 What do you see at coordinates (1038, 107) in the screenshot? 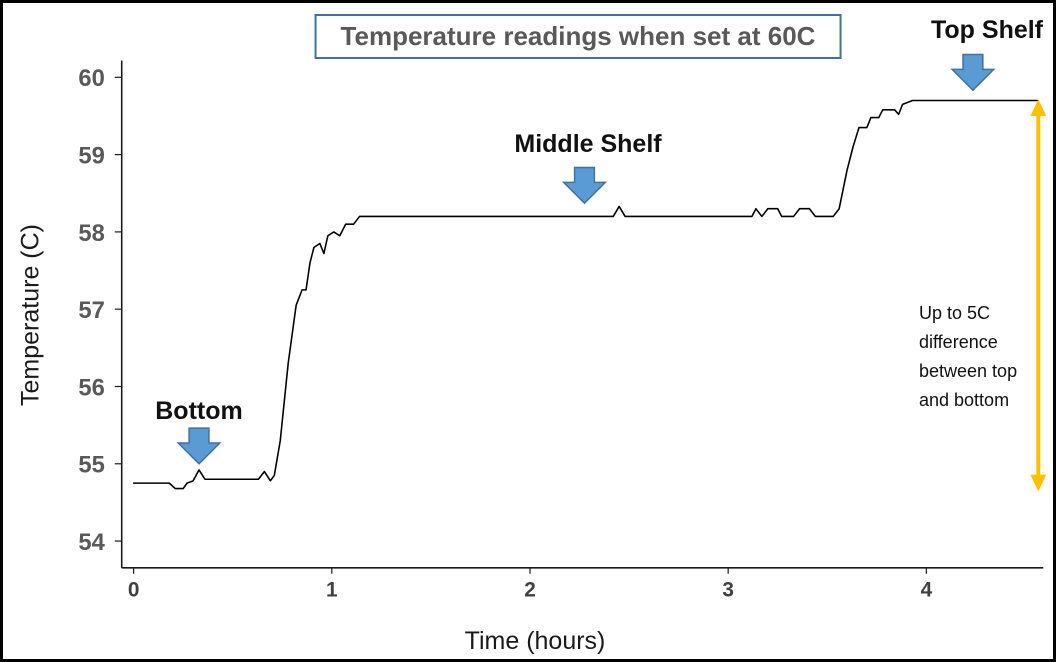
I see `range-arrow-top-head` at bounding box center [1038, 107].